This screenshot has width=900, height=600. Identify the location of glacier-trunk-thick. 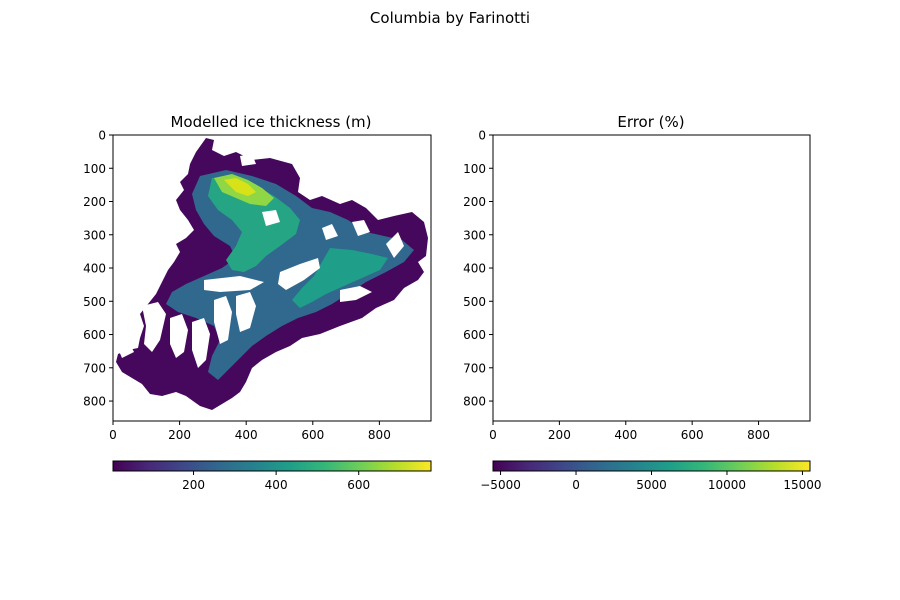
(254, 224).